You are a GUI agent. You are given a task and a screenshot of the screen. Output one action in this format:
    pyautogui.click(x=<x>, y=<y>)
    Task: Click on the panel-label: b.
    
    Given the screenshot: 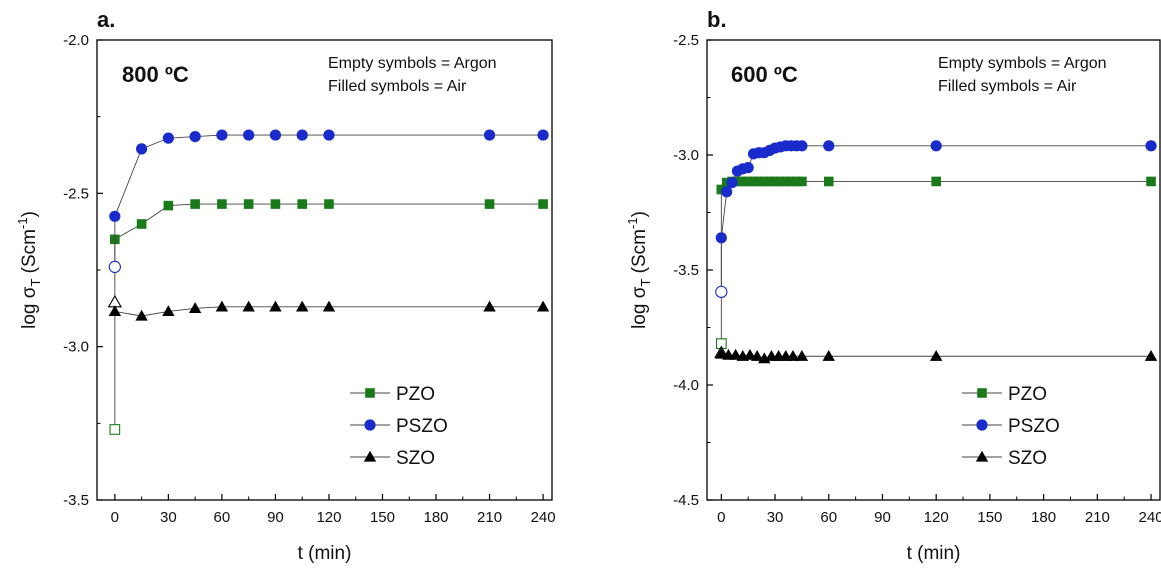 What is the action you would take?
    pyautogui.click(x=717, y=19)
    